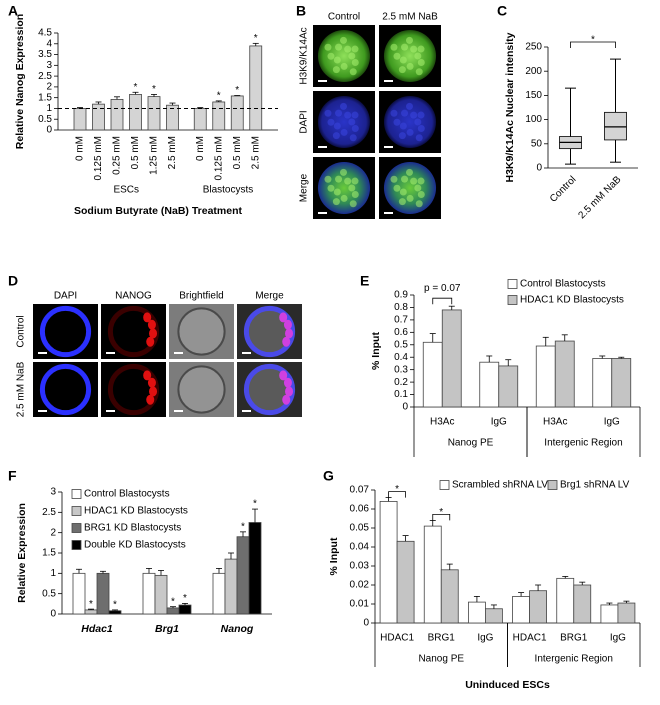  Describe the element at coordinates (593, 44) in the screenshot. I see `significance-bracket` at that location.